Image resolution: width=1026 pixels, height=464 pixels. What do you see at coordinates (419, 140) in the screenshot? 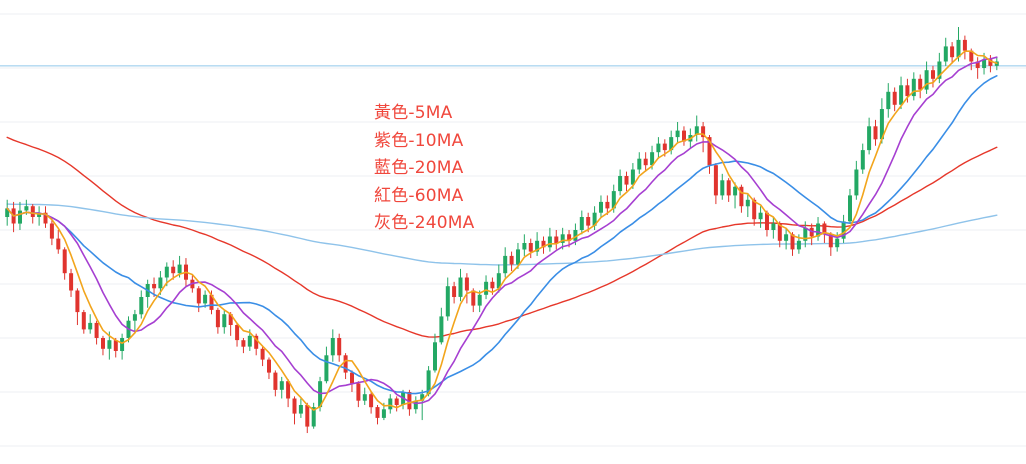
I see `legend-item-10ma: 紫色-10MA` at bounding box center [419, 140].